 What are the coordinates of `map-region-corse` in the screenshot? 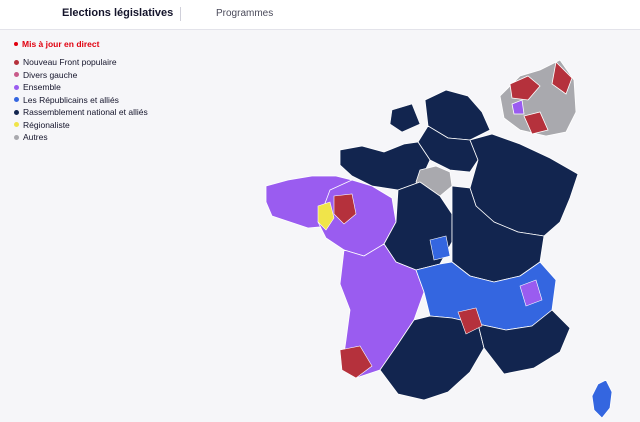 It's located at (602, 399).